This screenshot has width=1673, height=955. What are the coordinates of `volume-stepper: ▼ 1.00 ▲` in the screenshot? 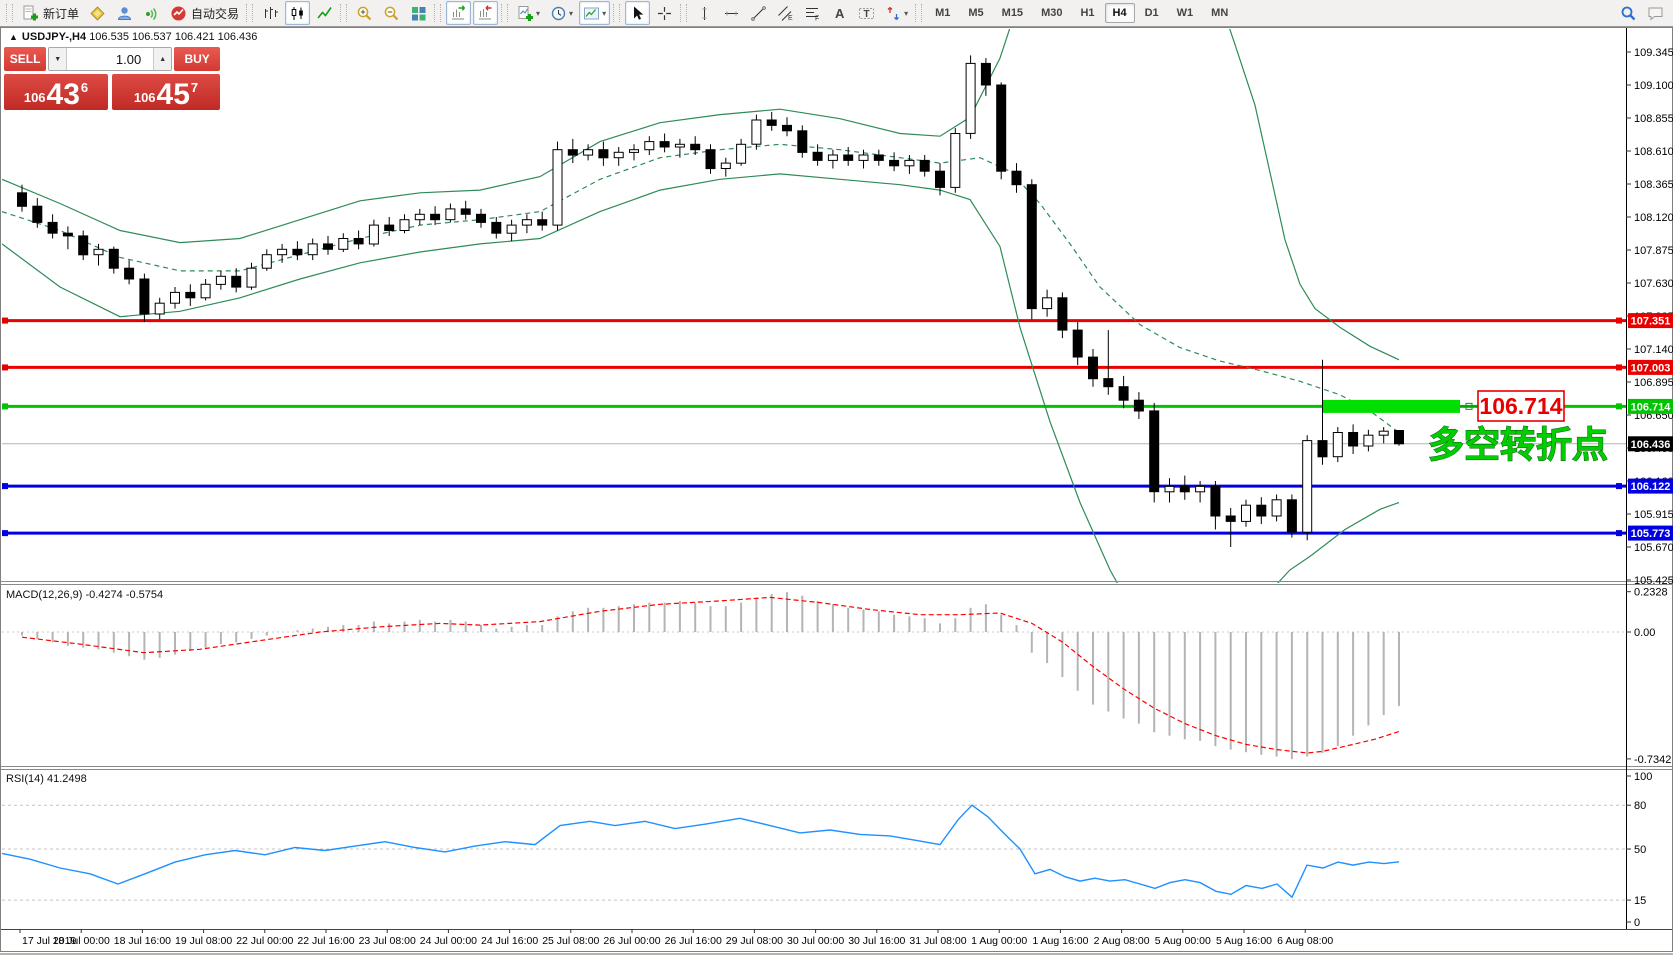 It's located at (110, 59).